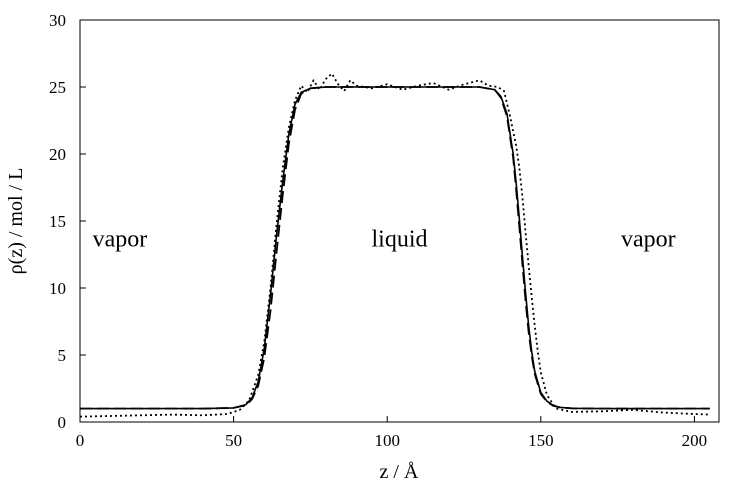 The width and height of the screenshot is (729, 488). Describe the element at coordinates (57, 221) in the screenshot. I see `y-tick-label: 15` at that location.